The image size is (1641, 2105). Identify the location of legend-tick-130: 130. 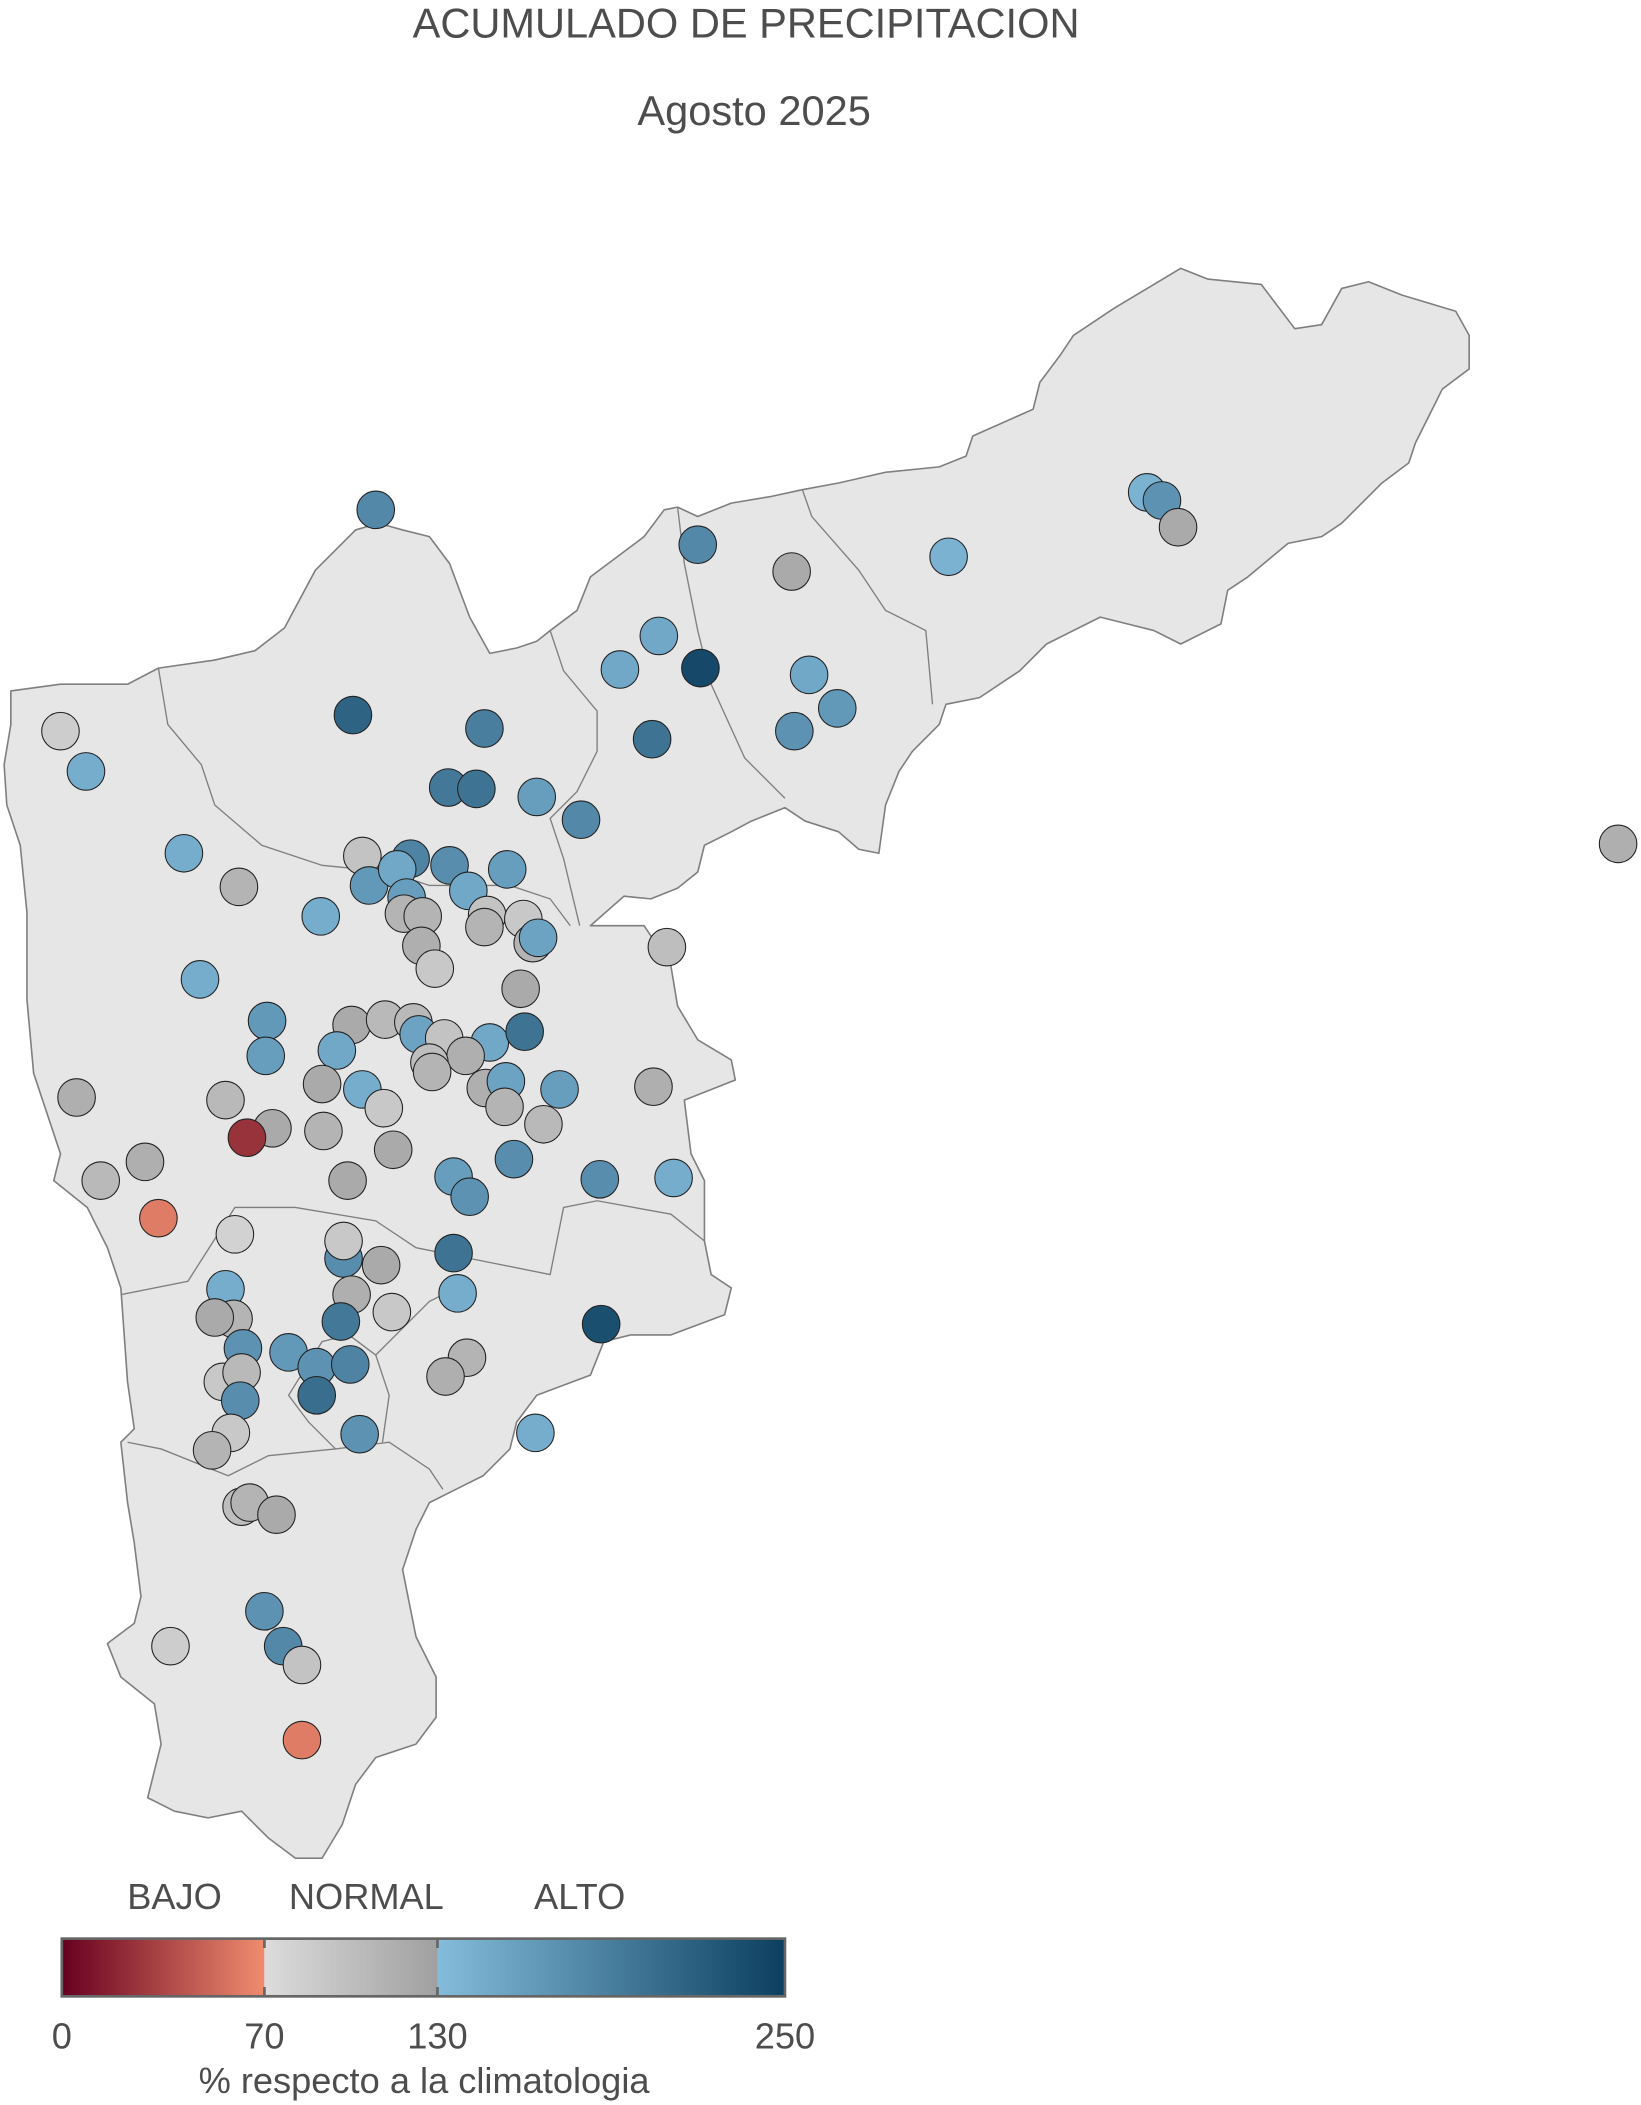
(437, 2036).